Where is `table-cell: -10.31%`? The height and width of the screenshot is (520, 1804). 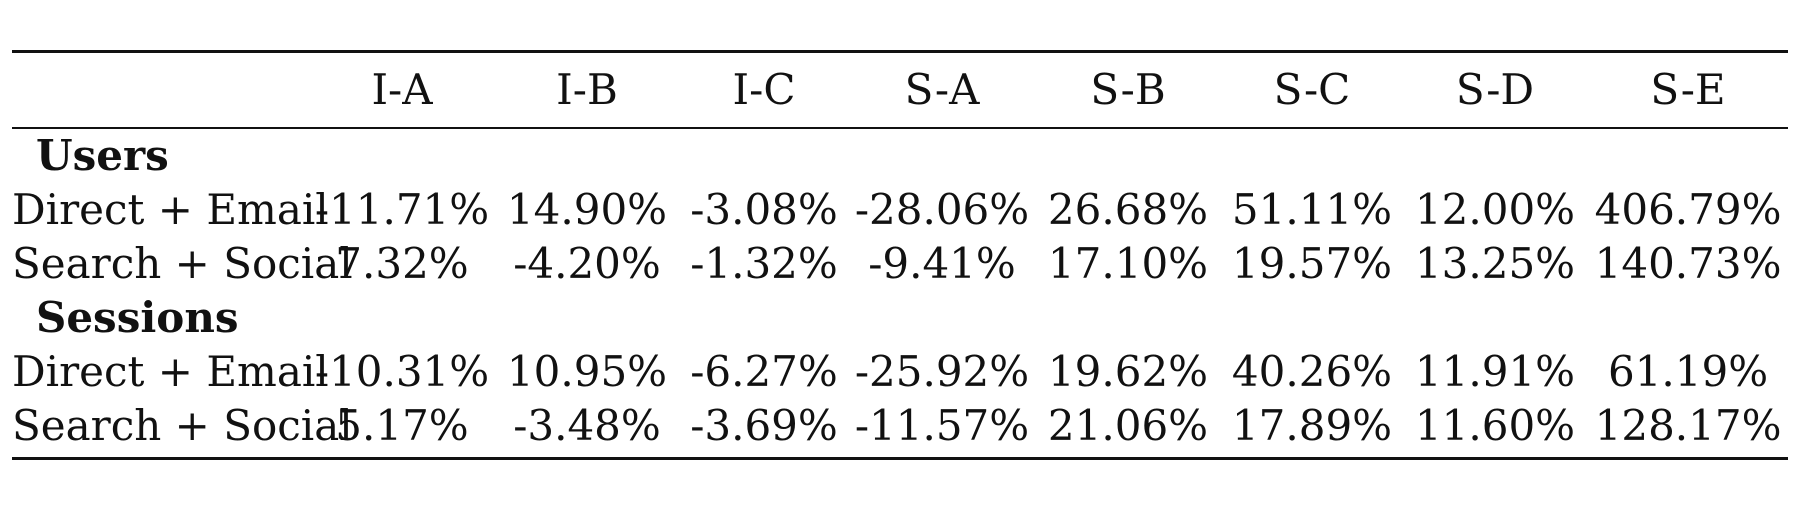
table-cell: -10.31% is located at coordinates (402, 371).